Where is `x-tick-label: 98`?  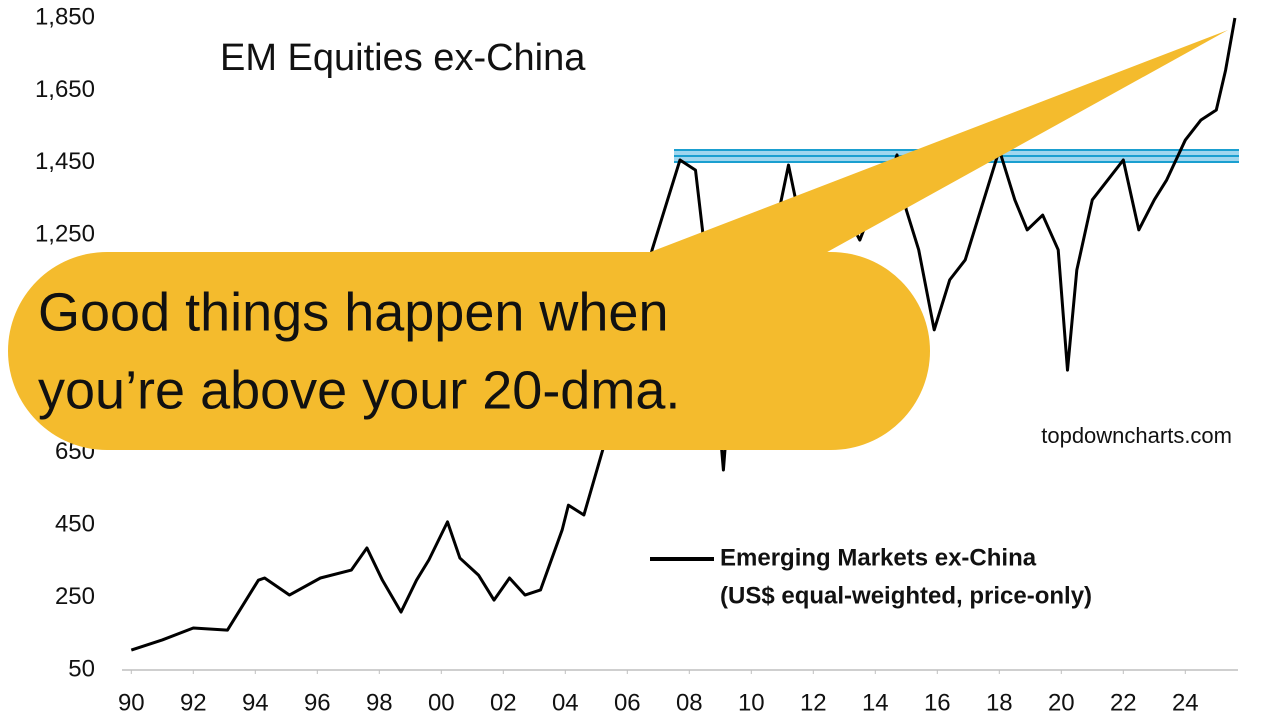 x-tick-label: 98 is located at coordinates (379, 702).